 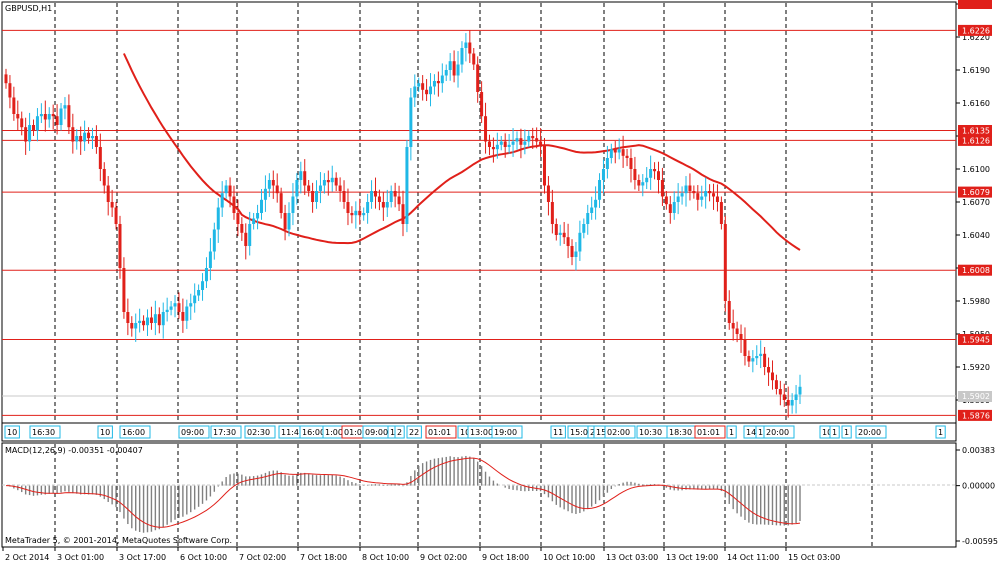 I want to click on timeline-marker-label: 2, so click(x=399, y=432).